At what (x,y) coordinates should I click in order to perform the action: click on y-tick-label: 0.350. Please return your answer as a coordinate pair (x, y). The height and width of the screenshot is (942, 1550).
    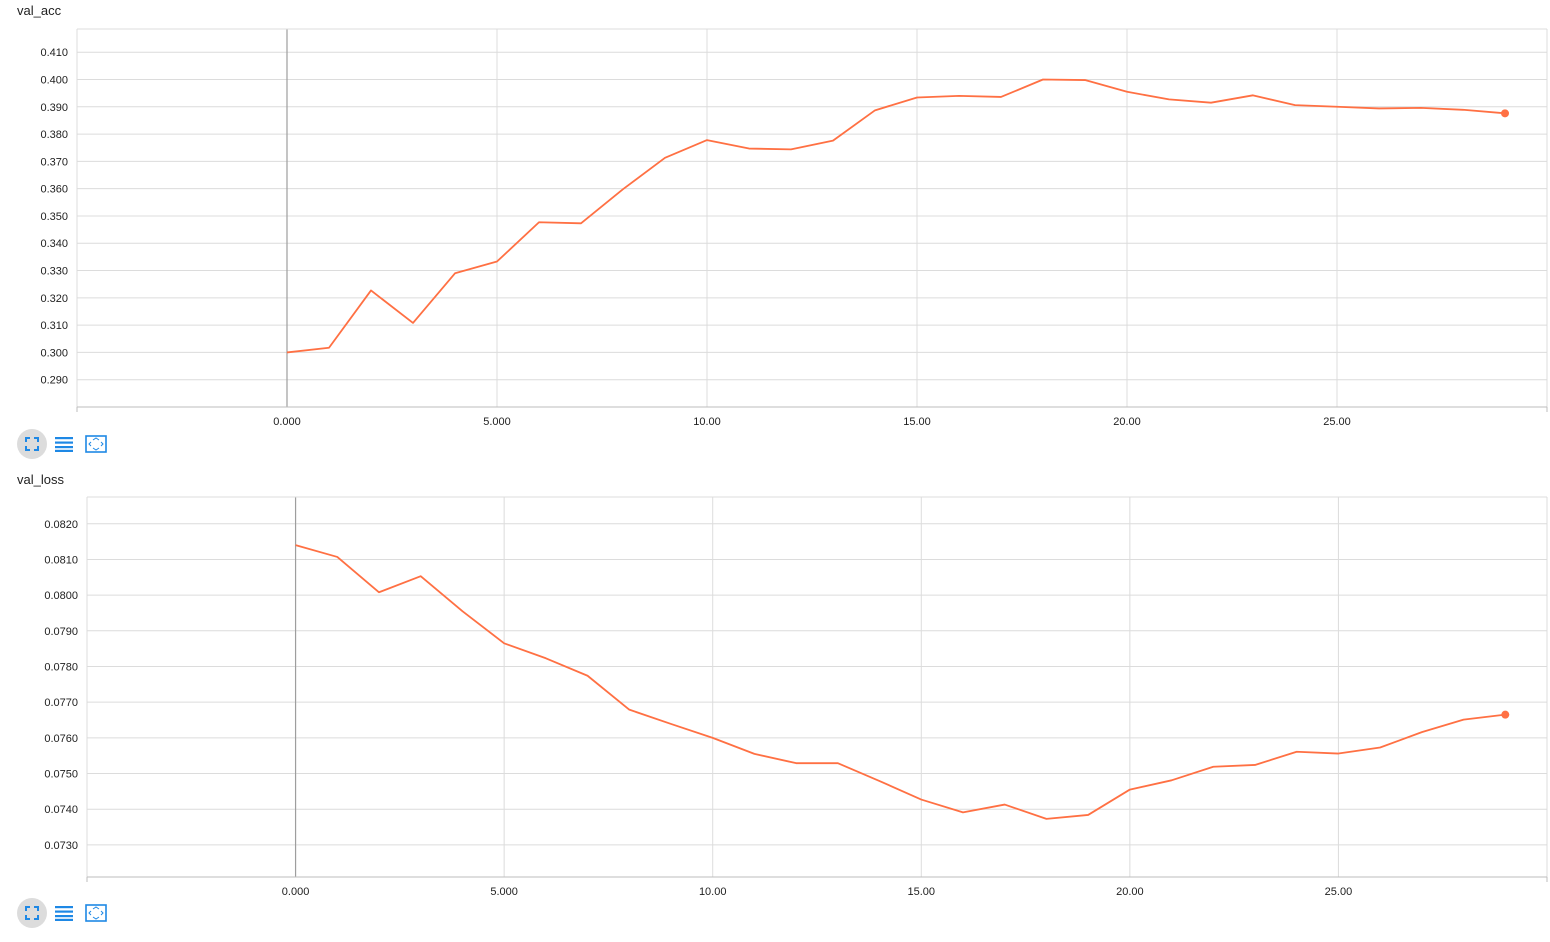
    Looking at the image, I should click on (54, 217).